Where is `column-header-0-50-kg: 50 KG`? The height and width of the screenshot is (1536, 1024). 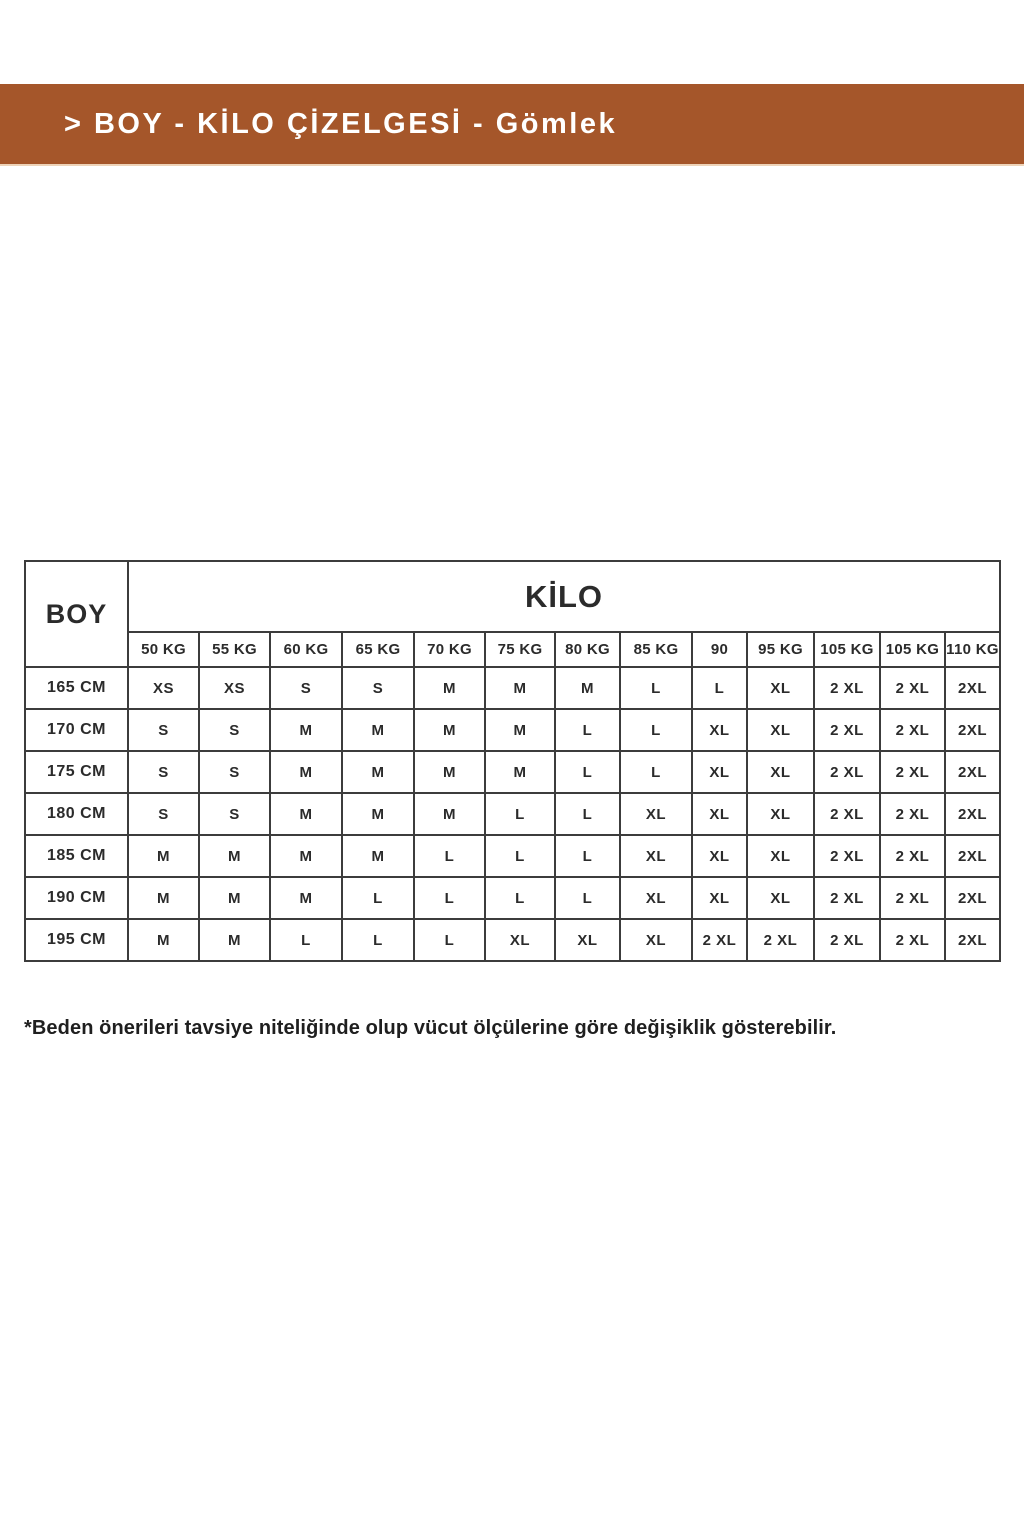
column-header-0-50-kg: 50 KG is located at coordinates (163, 649).